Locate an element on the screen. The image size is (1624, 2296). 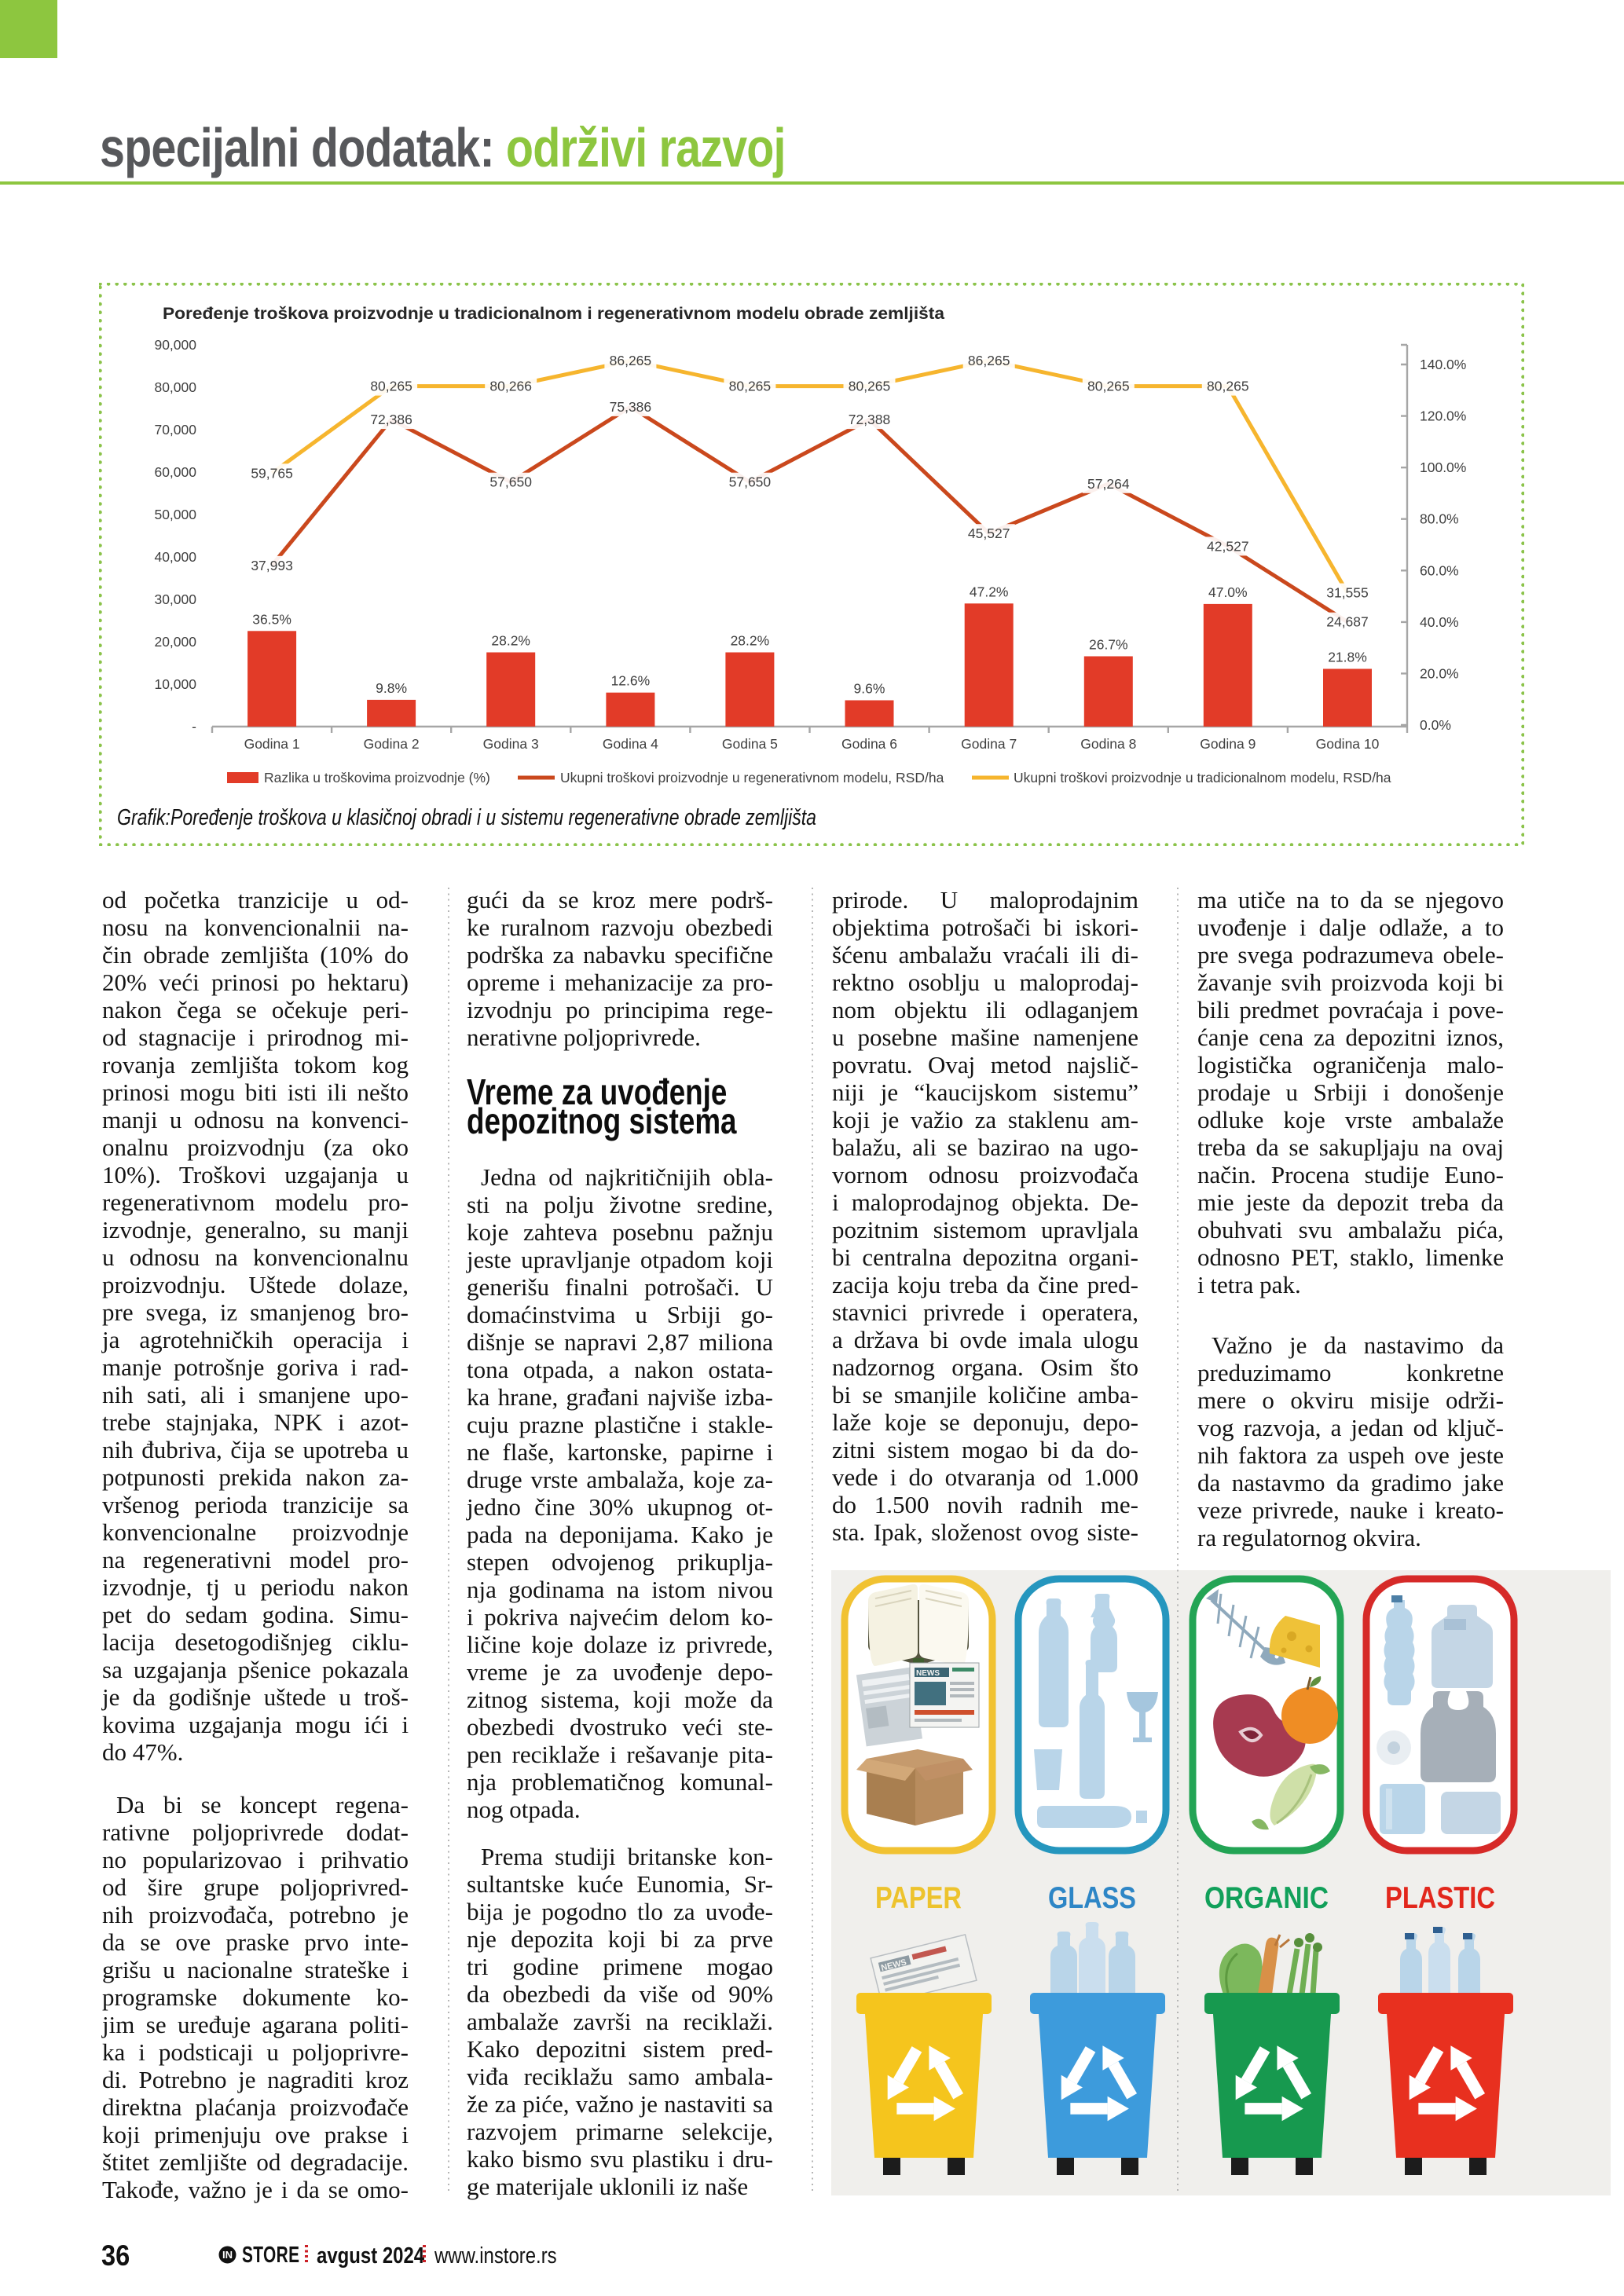
svg-text: Godina 7 is located at coordinates (989, 744).